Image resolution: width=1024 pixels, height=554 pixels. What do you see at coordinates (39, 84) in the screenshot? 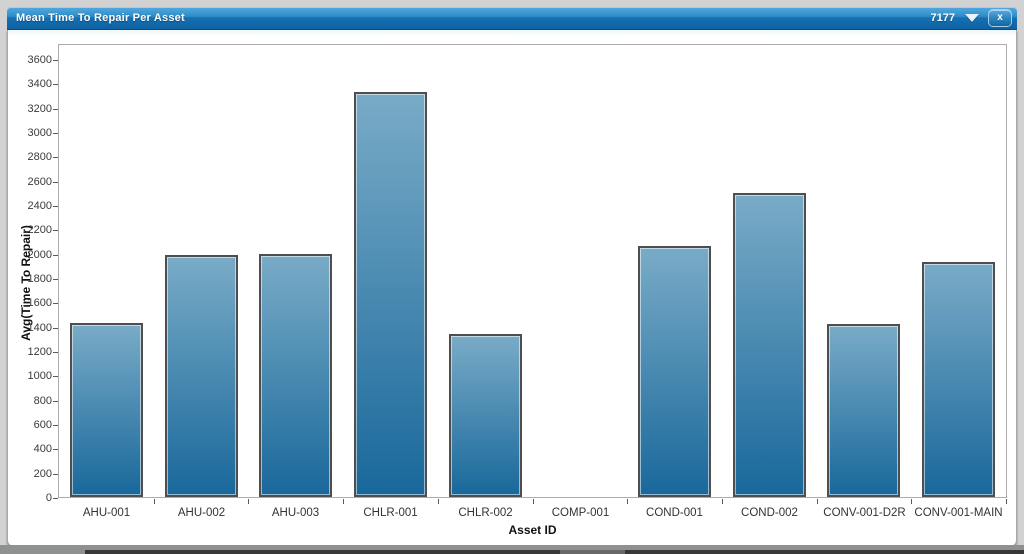
I see `y-axis-tick-label: 3400` at bounding box center [39, 84].